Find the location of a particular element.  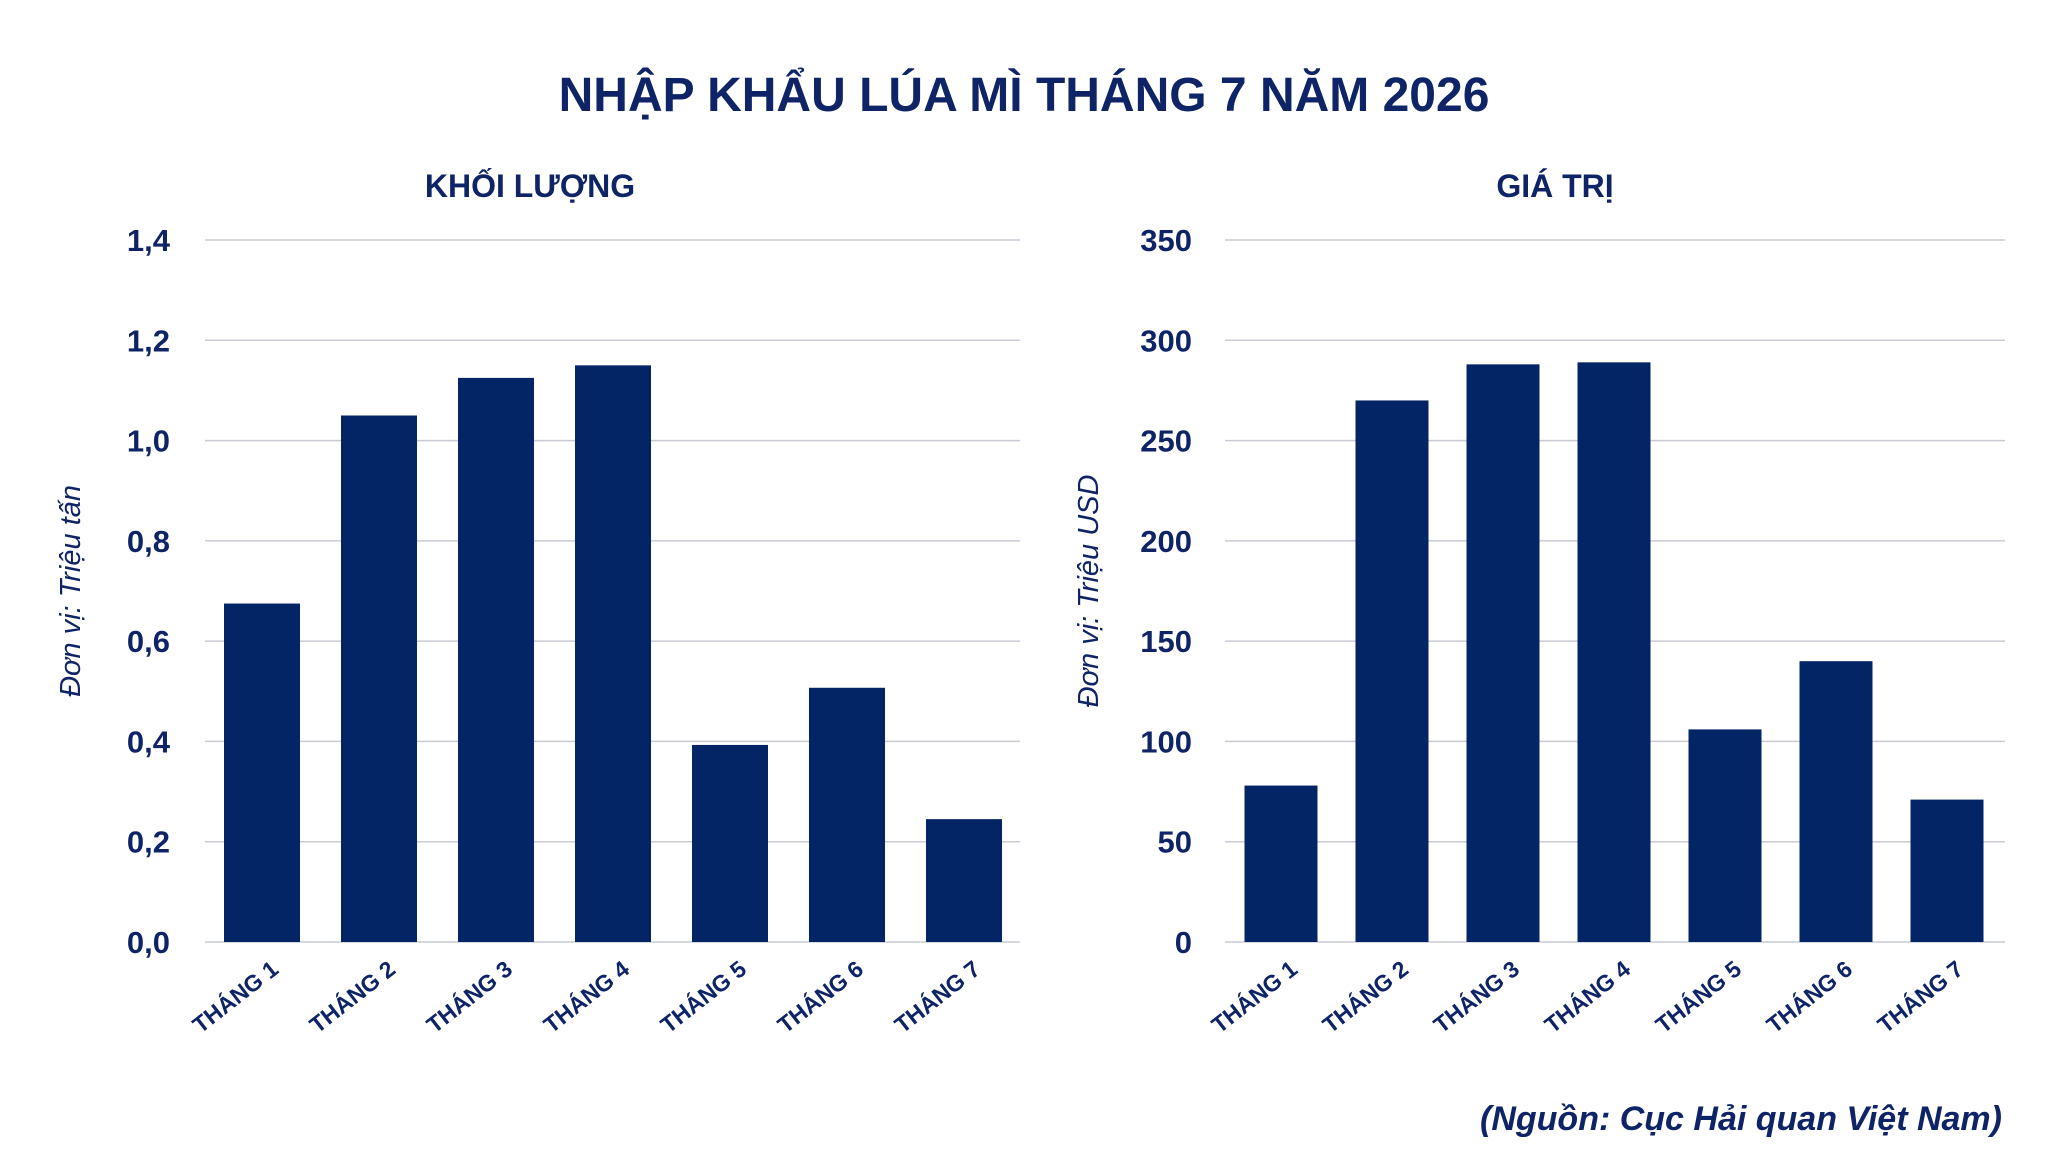

value-y-tick-label: 300 is located at coordinates (1166, 340).